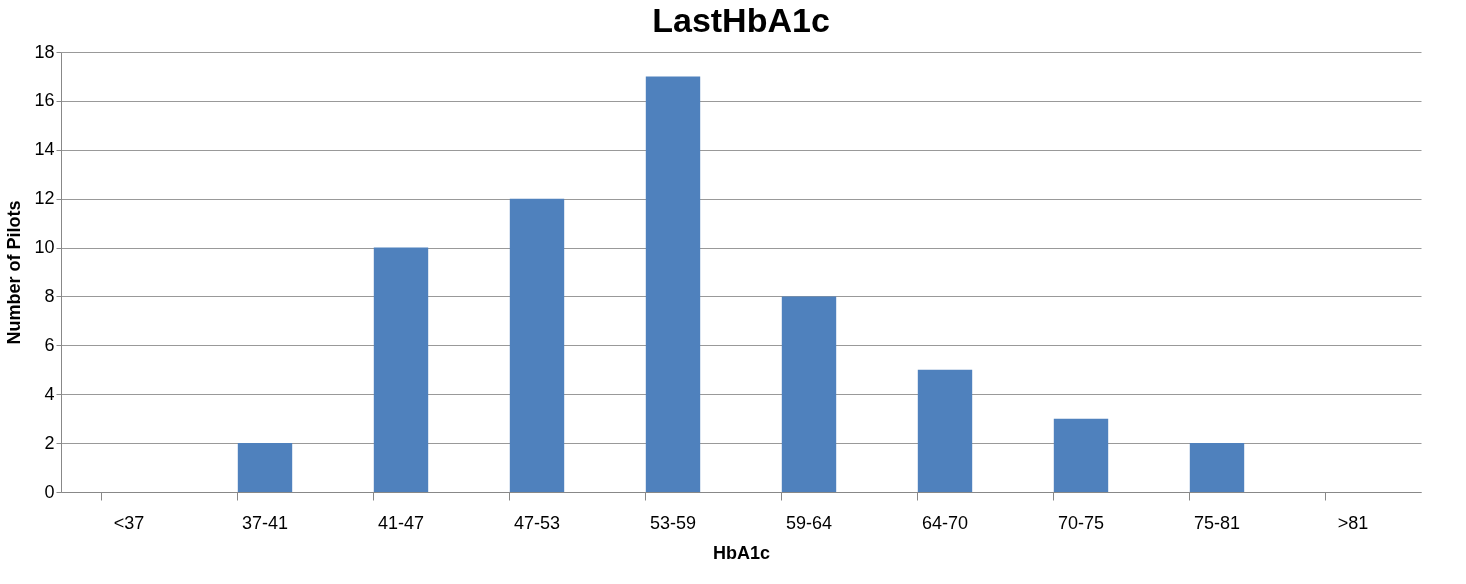 Image resolution: width=1466 pixels, height=584 pixels. I want to click on x-tick-label: 70-75, so click(1081, 522).